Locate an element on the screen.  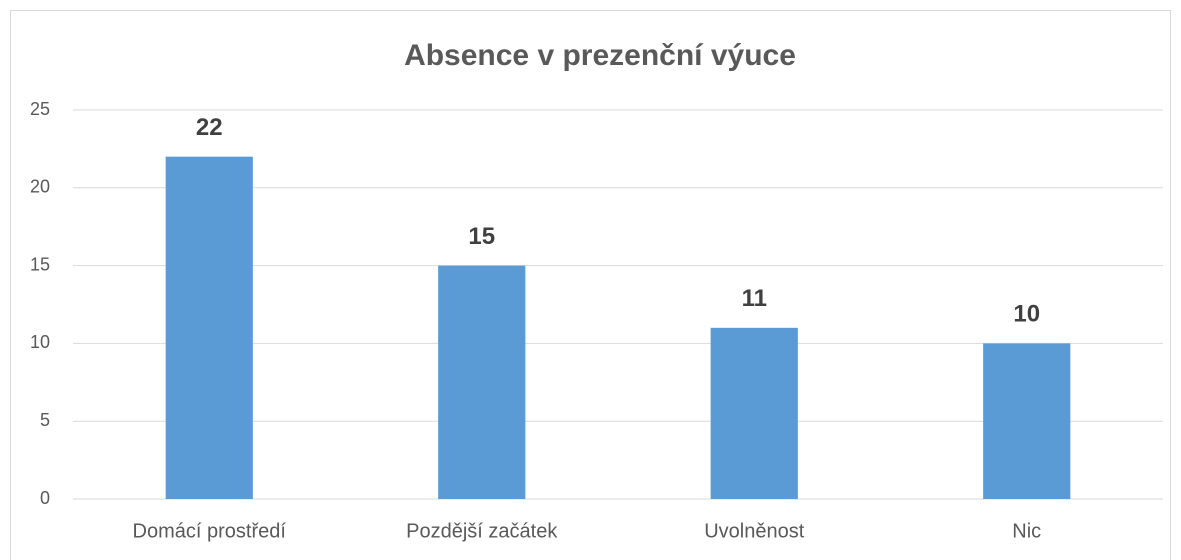
data-label: 10 is located at coordinates (1026, 314).